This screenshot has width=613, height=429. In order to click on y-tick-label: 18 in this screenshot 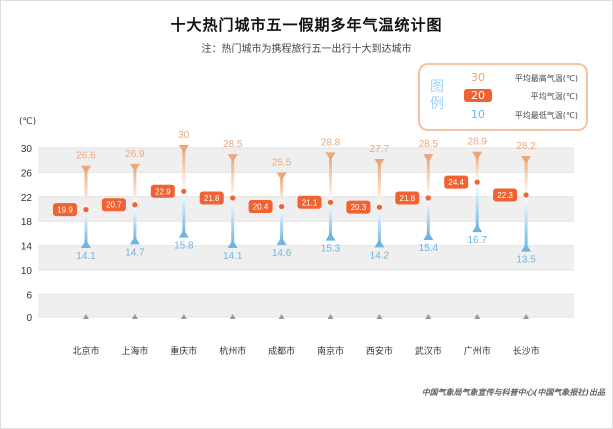, I will do `click(27, 222)`.